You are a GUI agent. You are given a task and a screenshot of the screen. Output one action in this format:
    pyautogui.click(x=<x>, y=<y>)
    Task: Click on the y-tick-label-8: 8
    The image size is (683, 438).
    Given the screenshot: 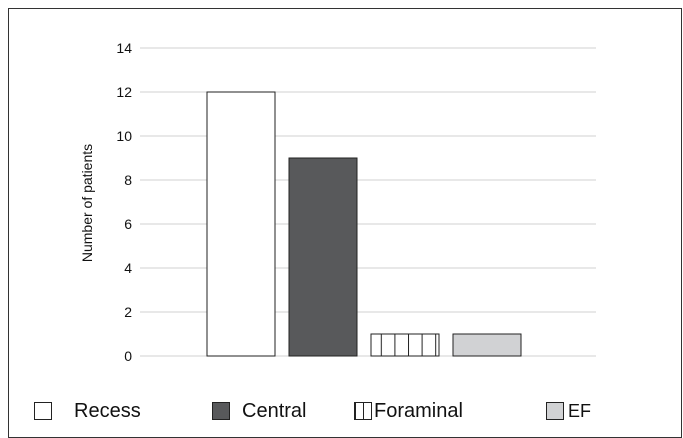 What is the action you would take?
    pyautogui.click(x=128, y=180)
    